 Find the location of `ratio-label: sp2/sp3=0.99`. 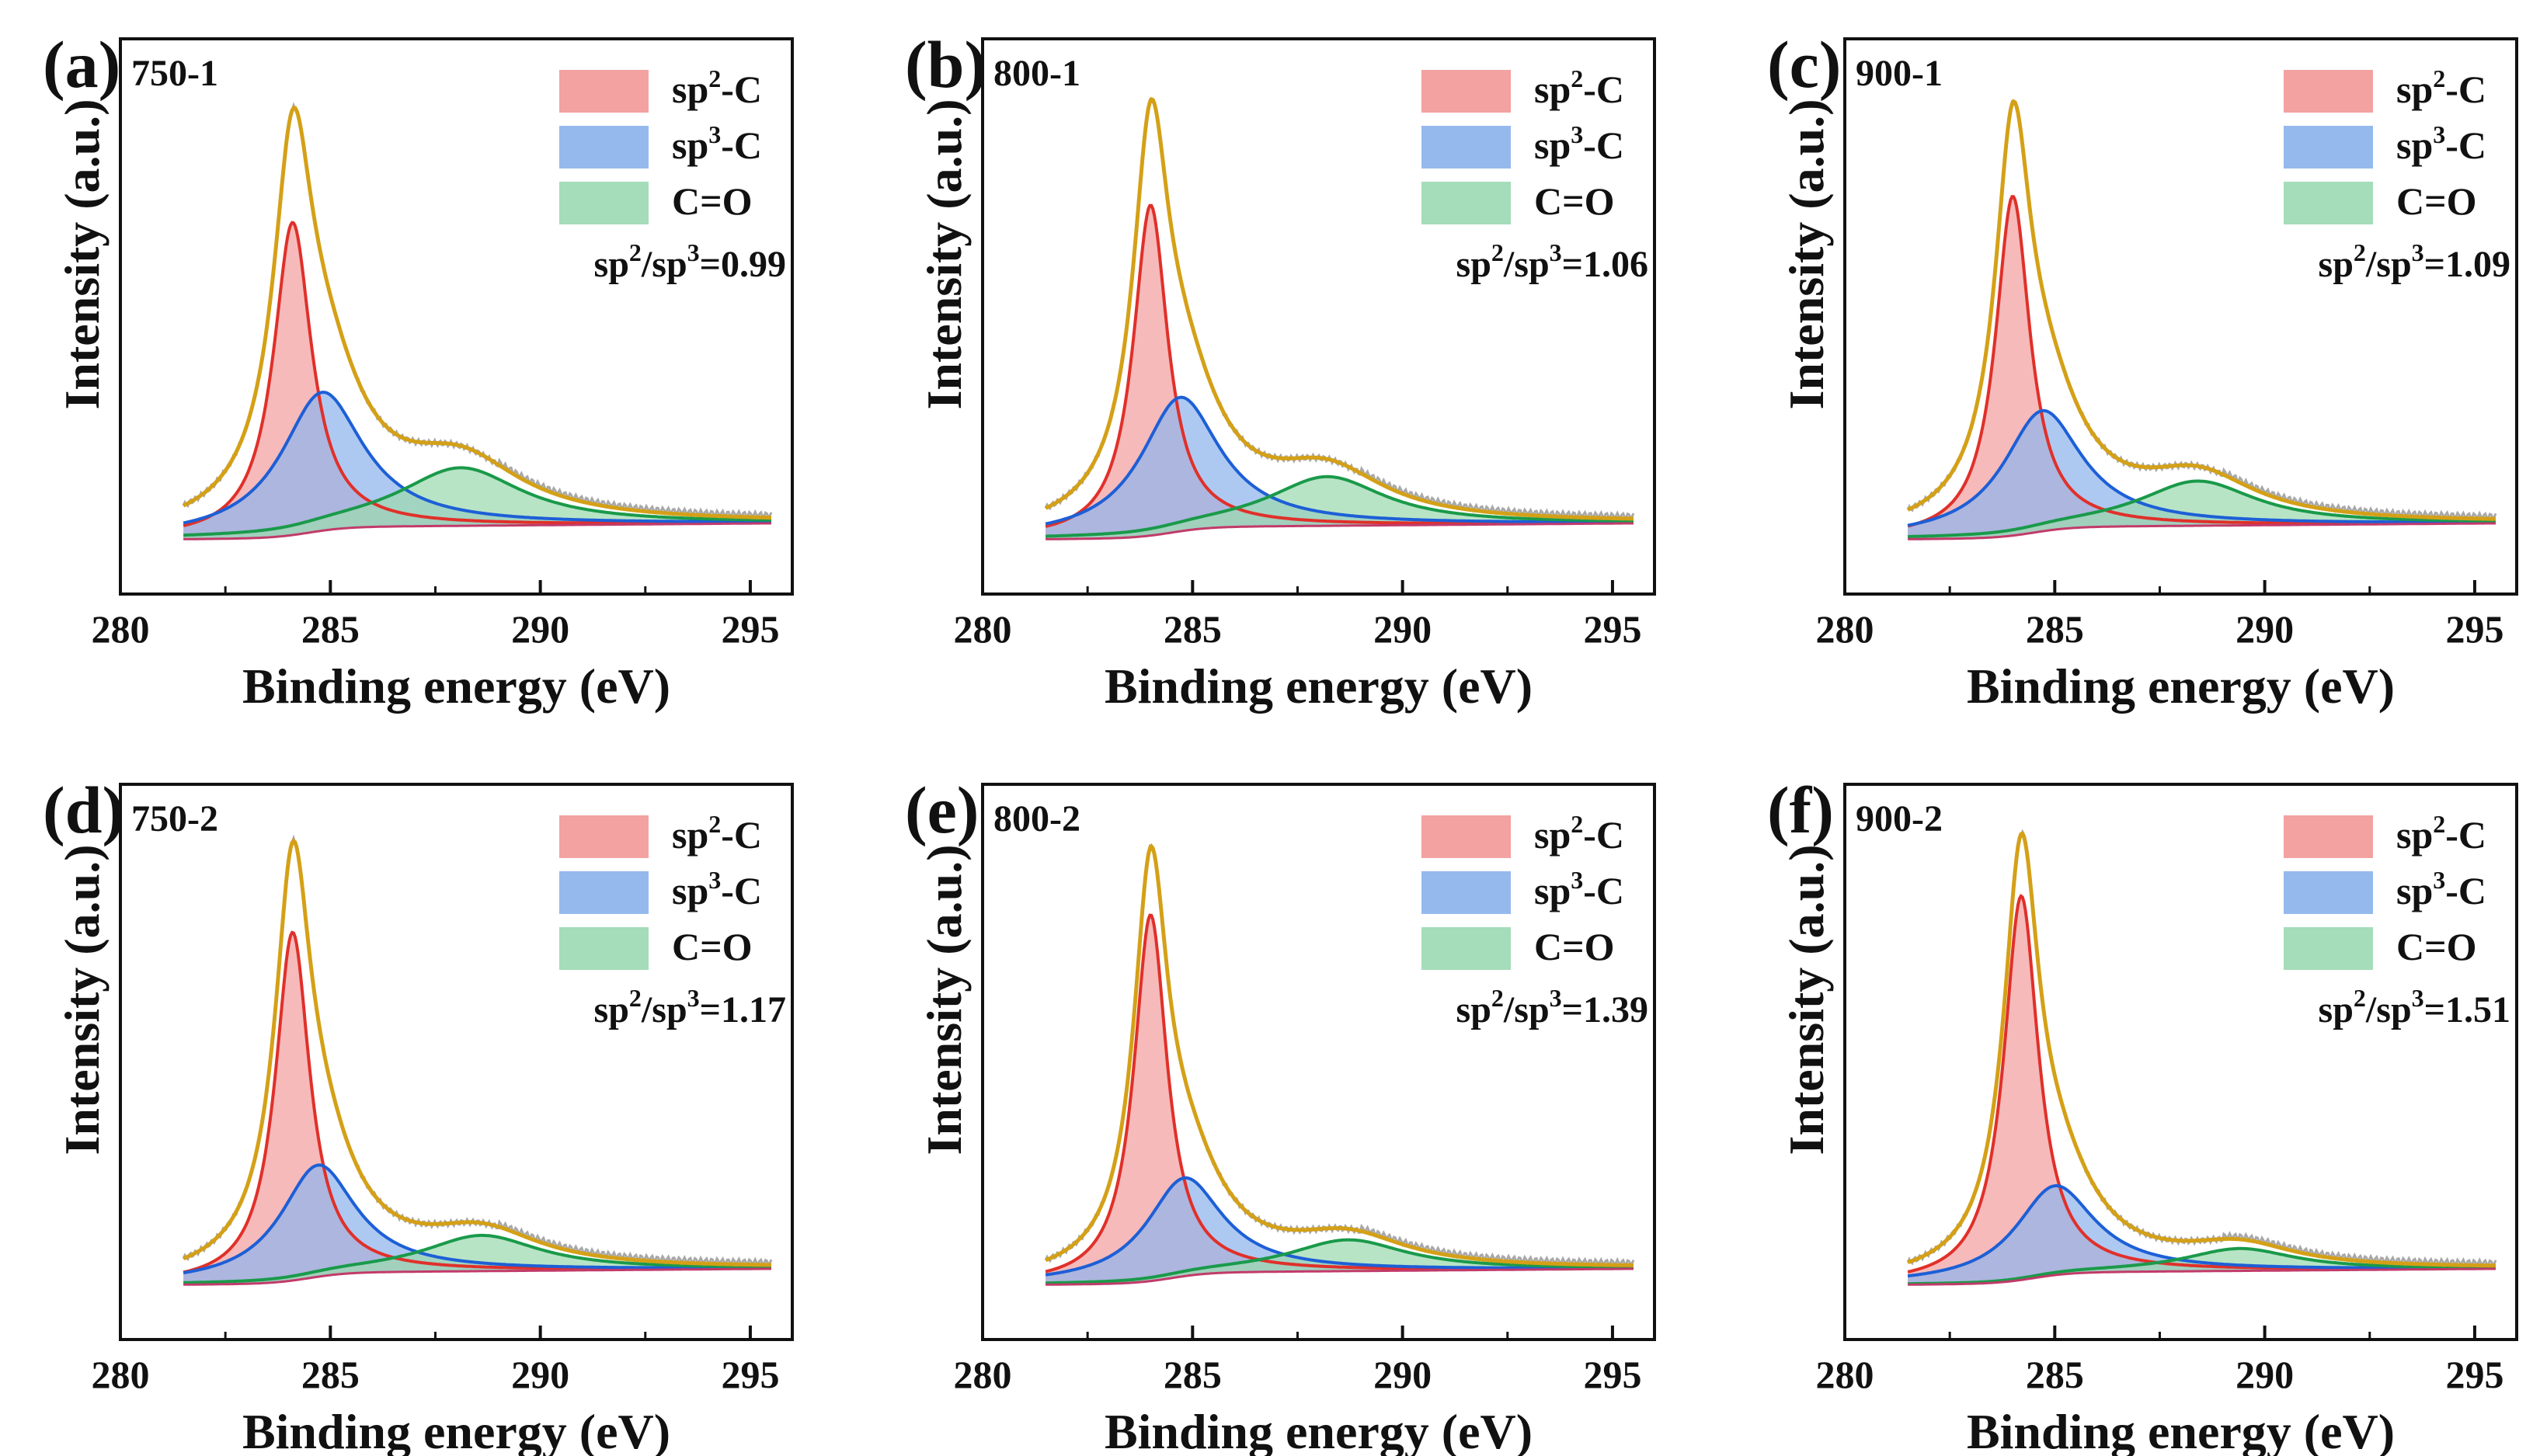

ratio-label: sp2/sp3=0.99 is located at coordinates (690, 261).